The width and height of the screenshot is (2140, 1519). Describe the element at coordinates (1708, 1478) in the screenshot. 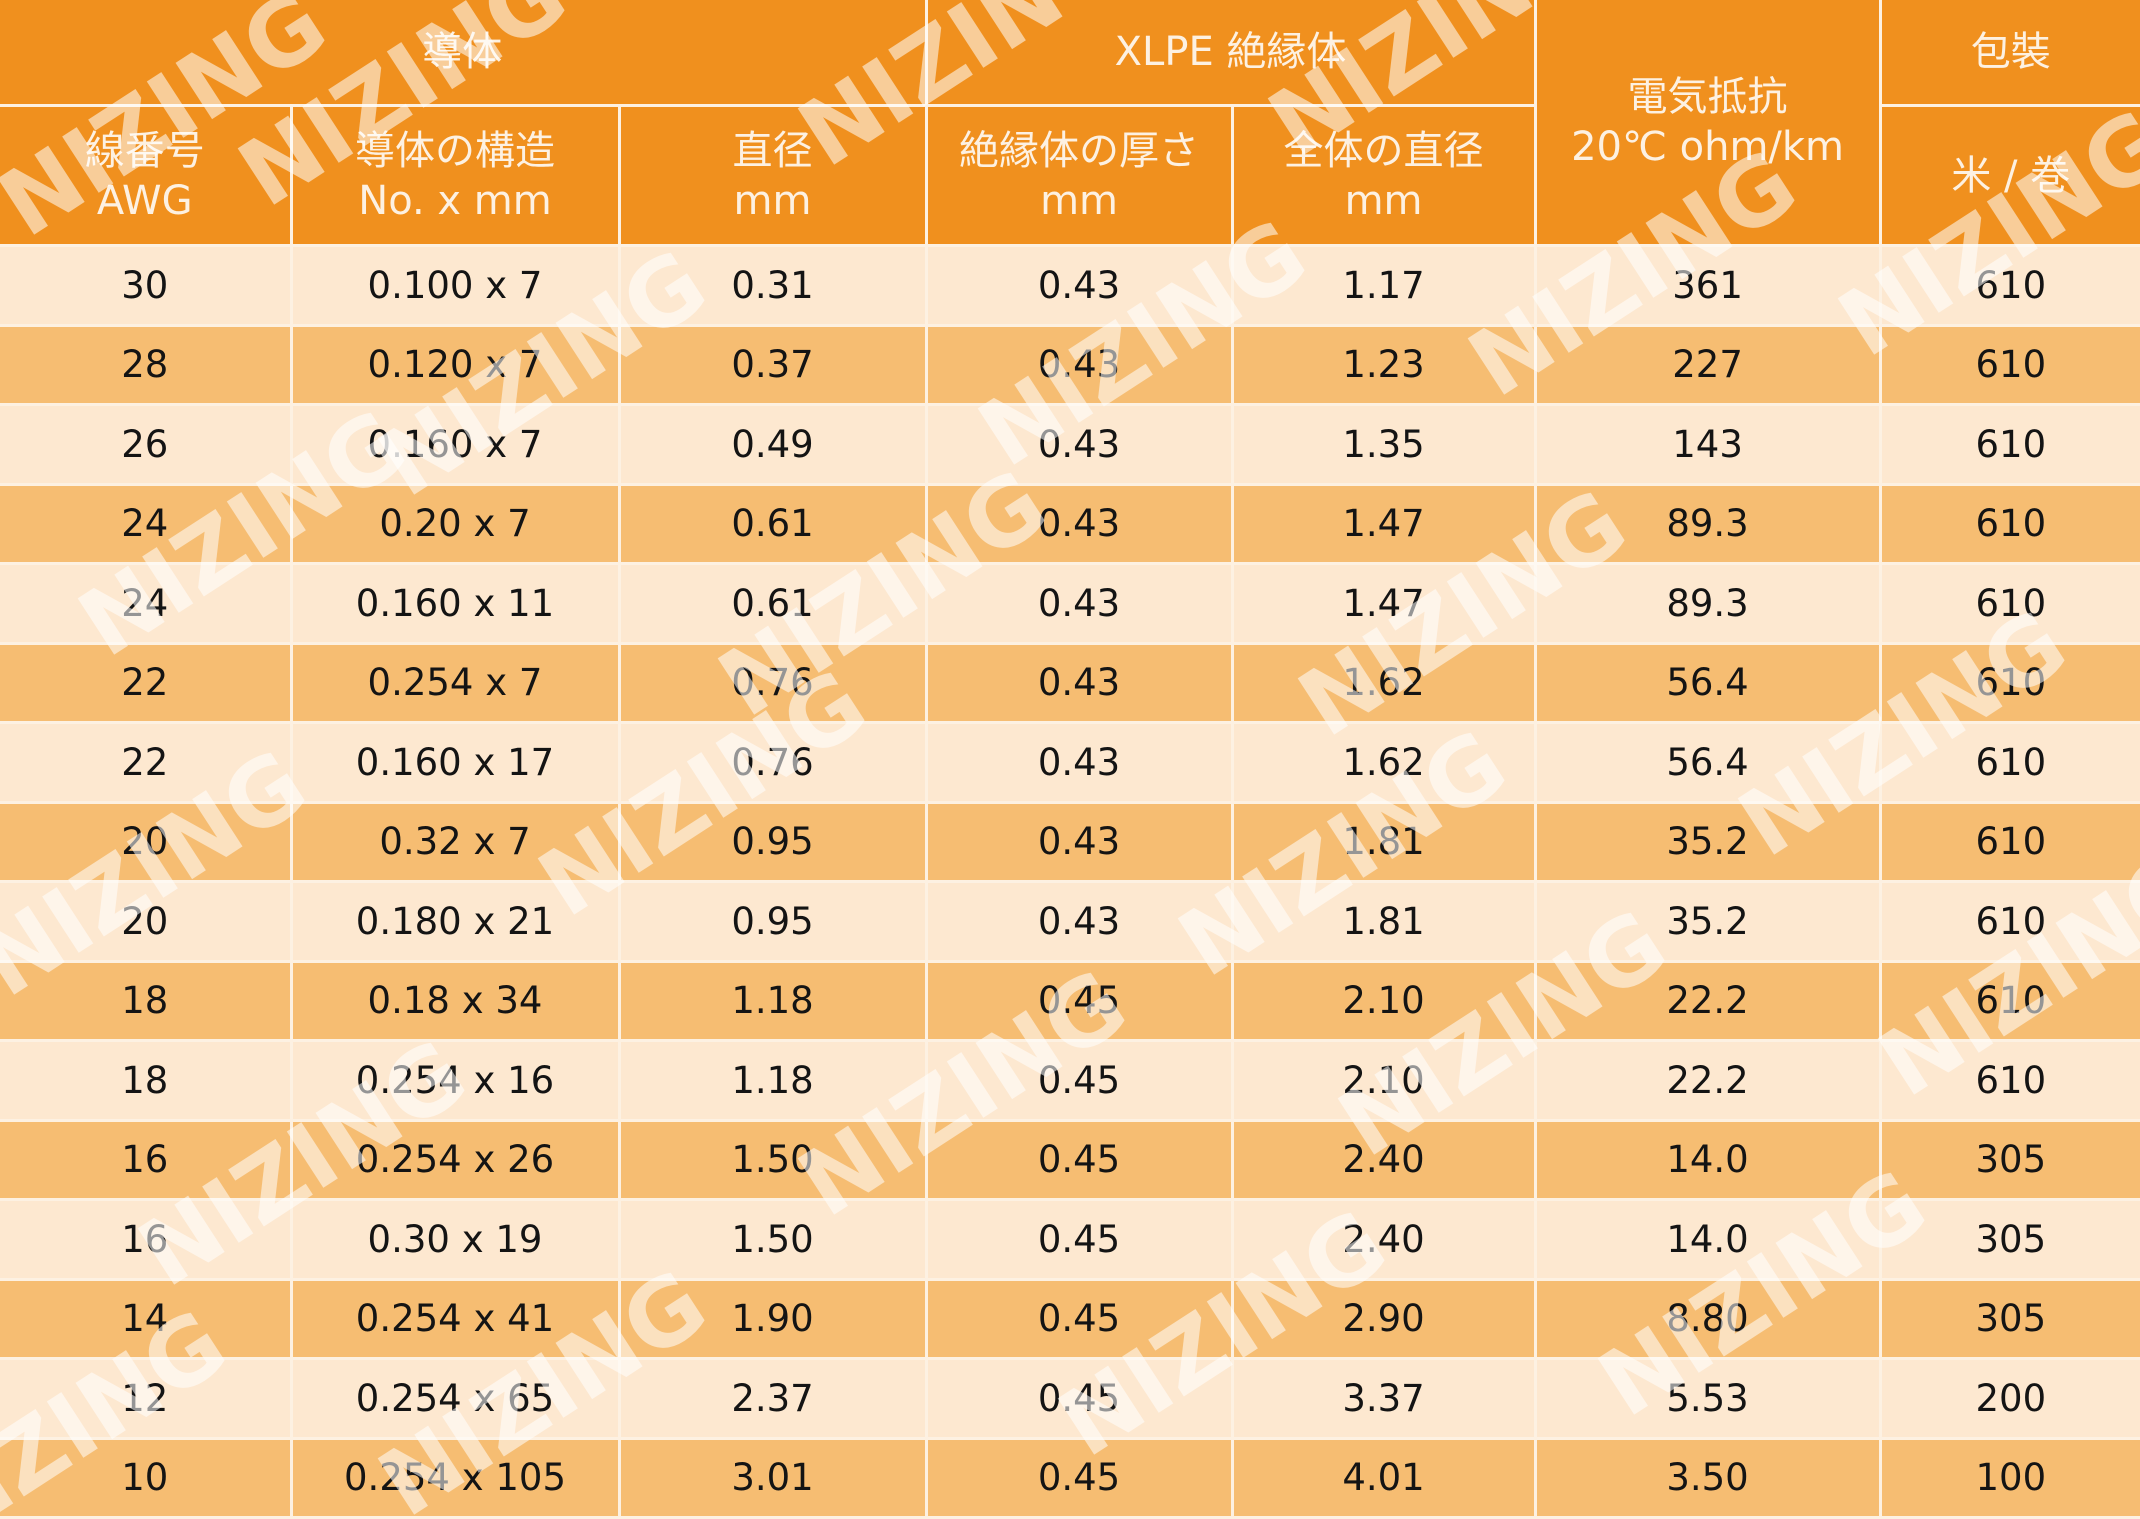

I see `cell-resistance: 3.50` at that location.